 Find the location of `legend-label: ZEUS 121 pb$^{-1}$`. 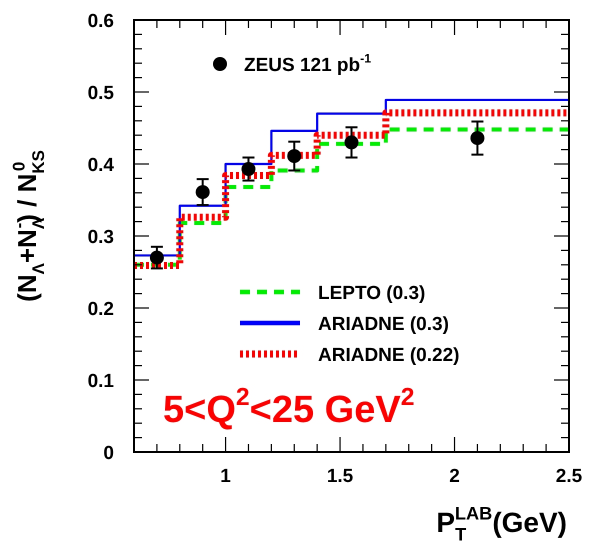

legend-label: ZEUS 121 pb$^{-1}$ is located at coordinates (308, 63).